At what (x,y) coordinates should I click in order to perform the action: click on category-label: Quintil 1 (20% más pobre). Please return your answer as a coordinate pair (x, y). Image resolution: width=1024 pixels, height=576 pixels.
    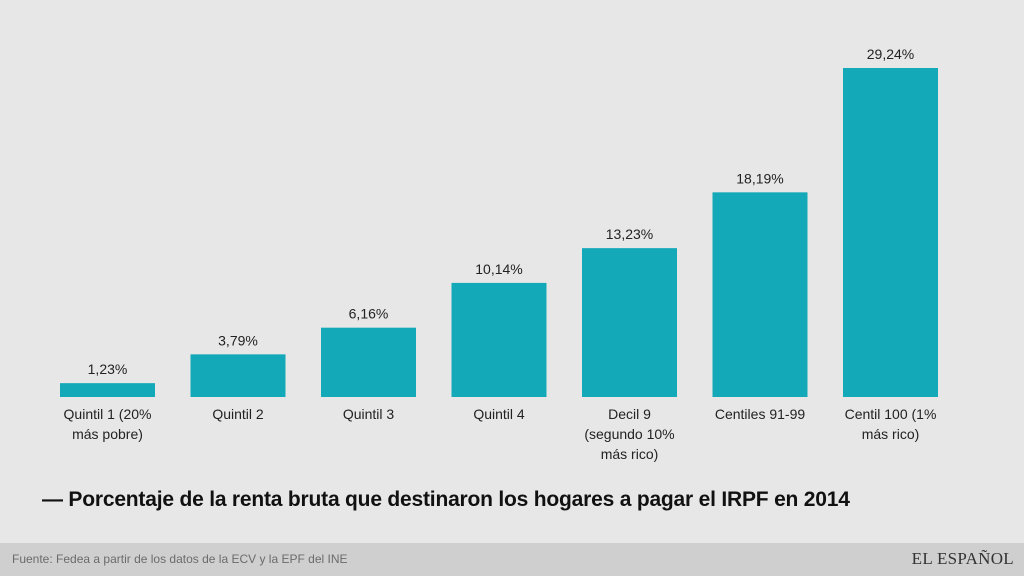
    Looking at the image, I should click on (108, 424).